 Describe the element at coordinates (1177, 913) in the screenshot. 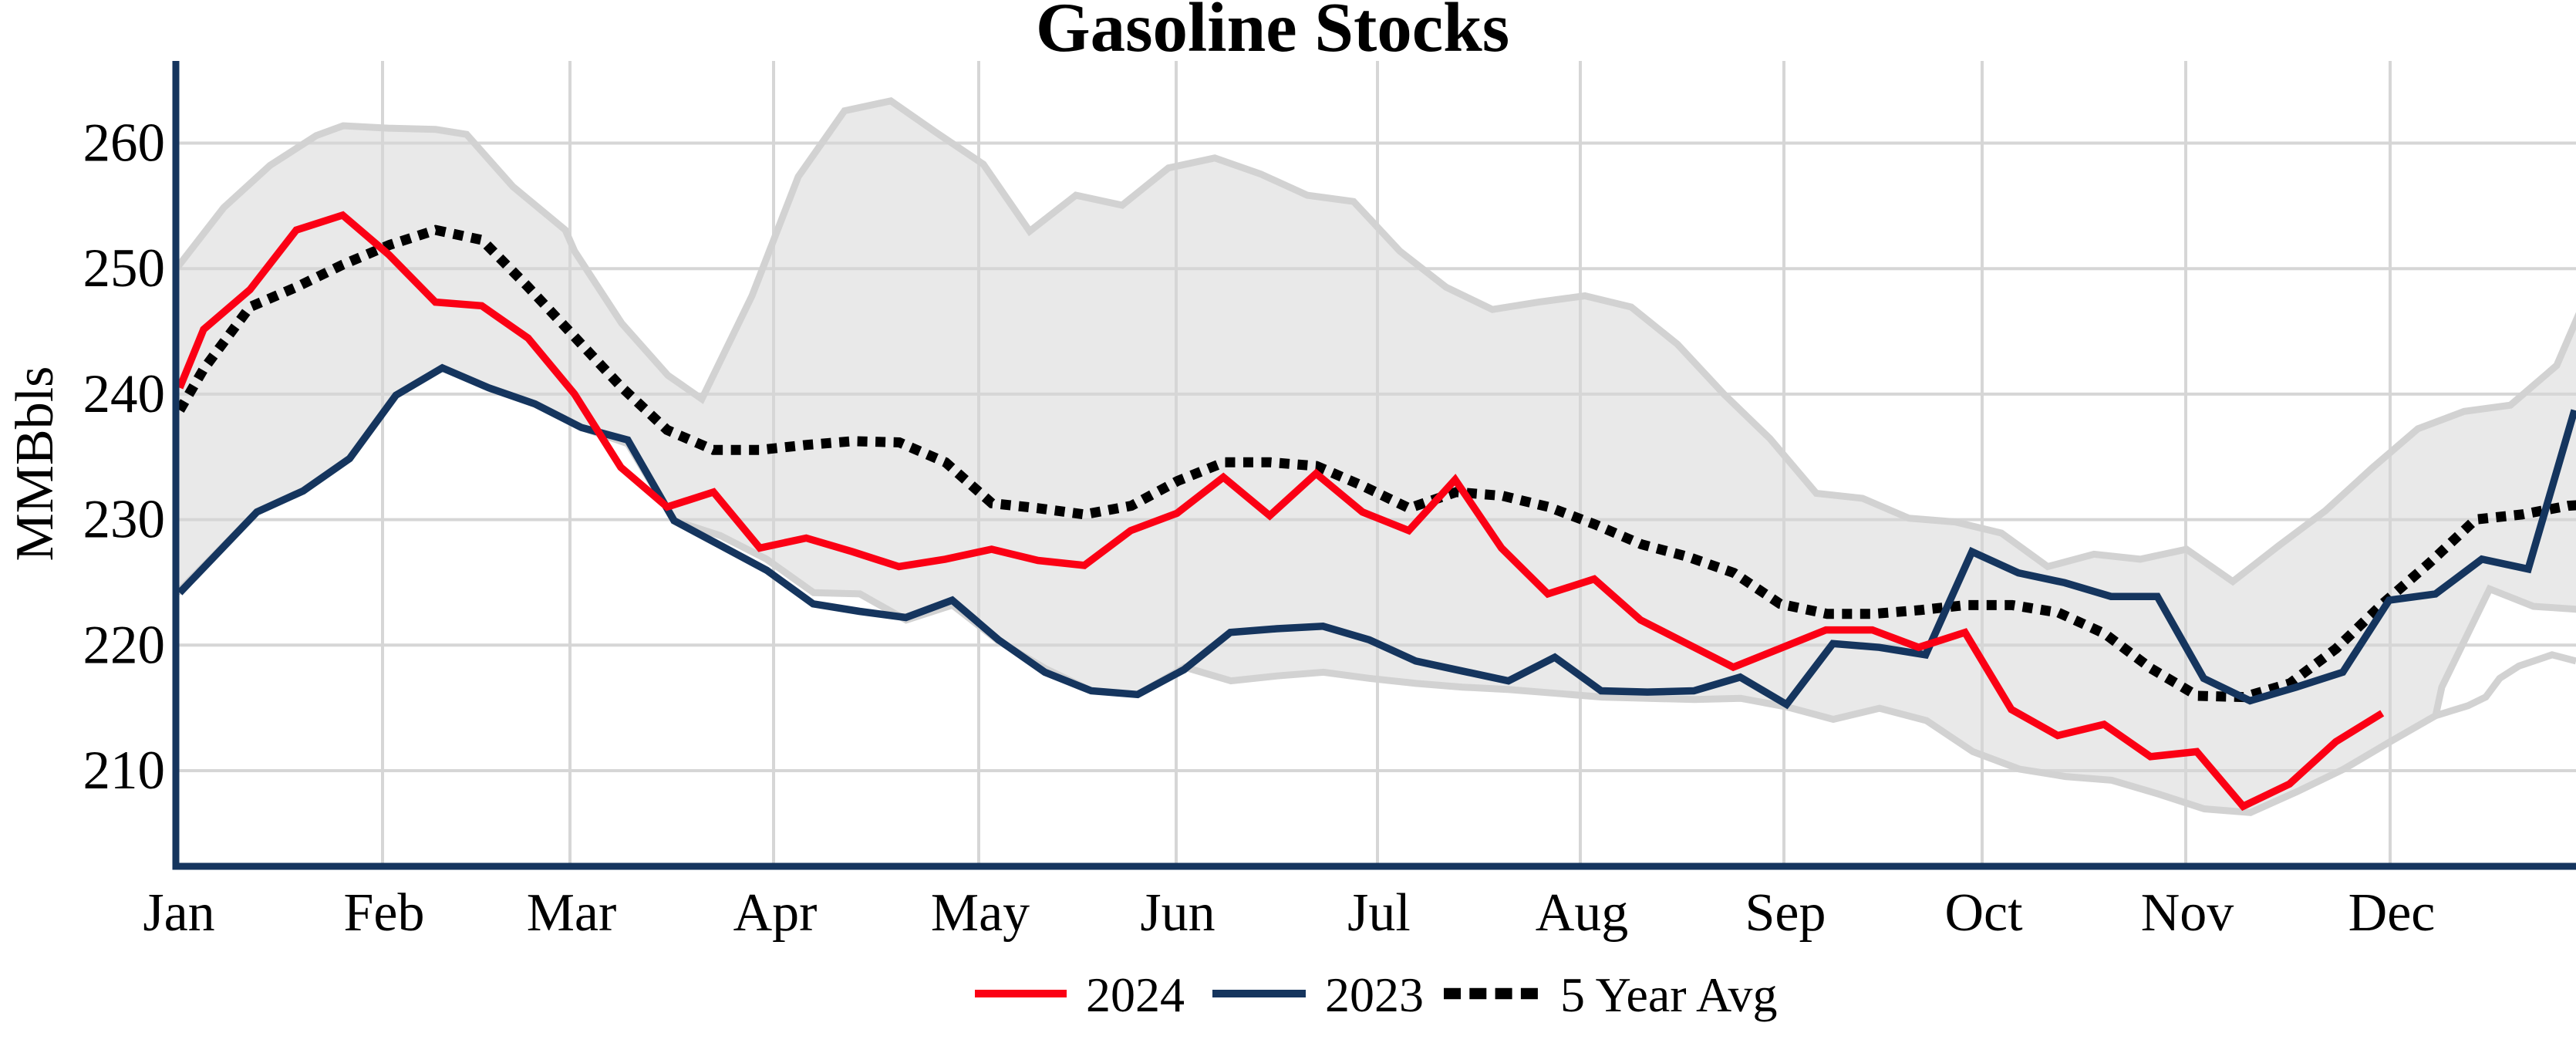

I see `svg-text: Jun` at that location.